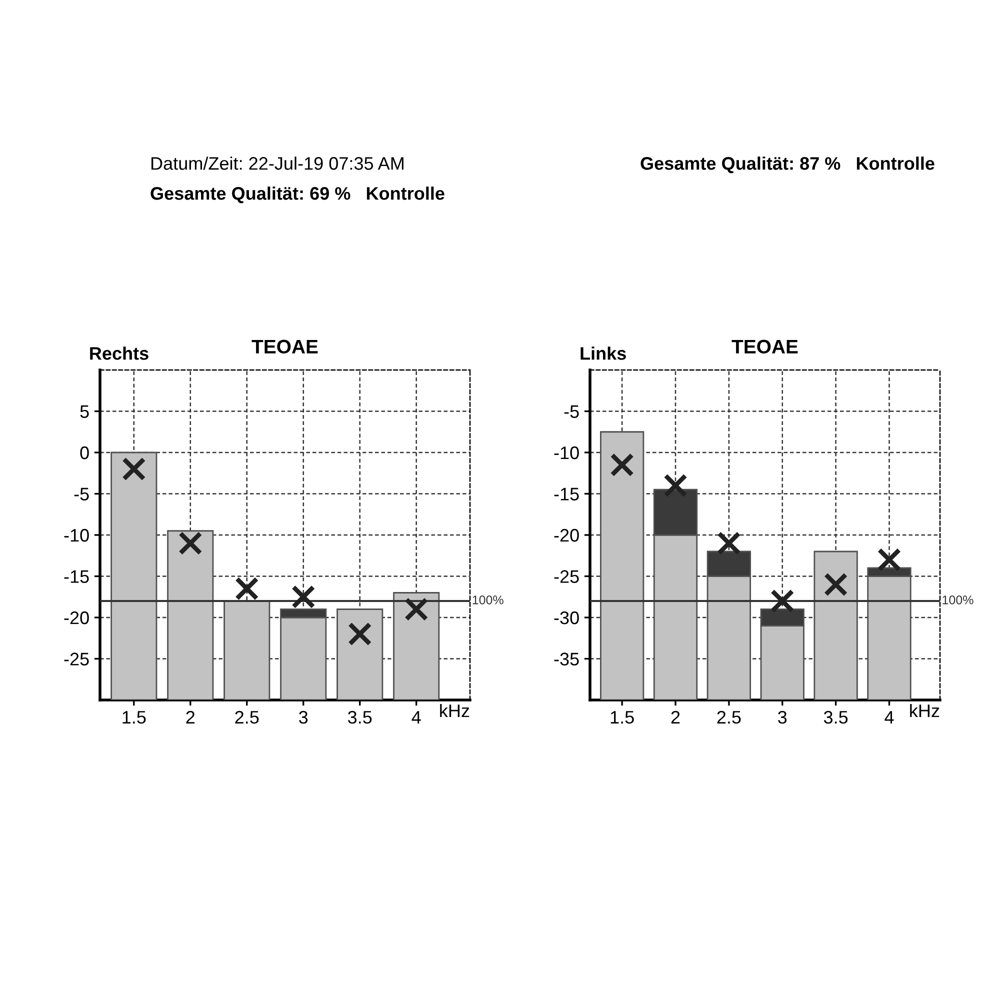  What do you see at coordinates (566, 659) in the screenshot?
I see `y-tick-label: -35` at bounding box center [566, 659].